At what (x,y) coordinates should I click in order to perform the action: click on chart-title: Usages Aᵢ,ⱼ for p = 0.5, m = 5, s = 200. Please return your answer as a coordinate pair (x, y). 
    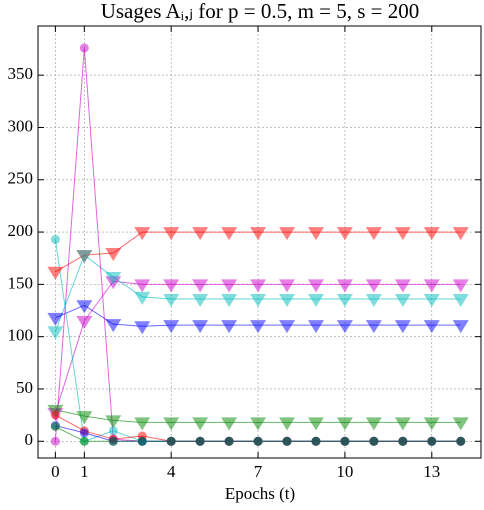
    Looking at the image, I should click on (260, 11).